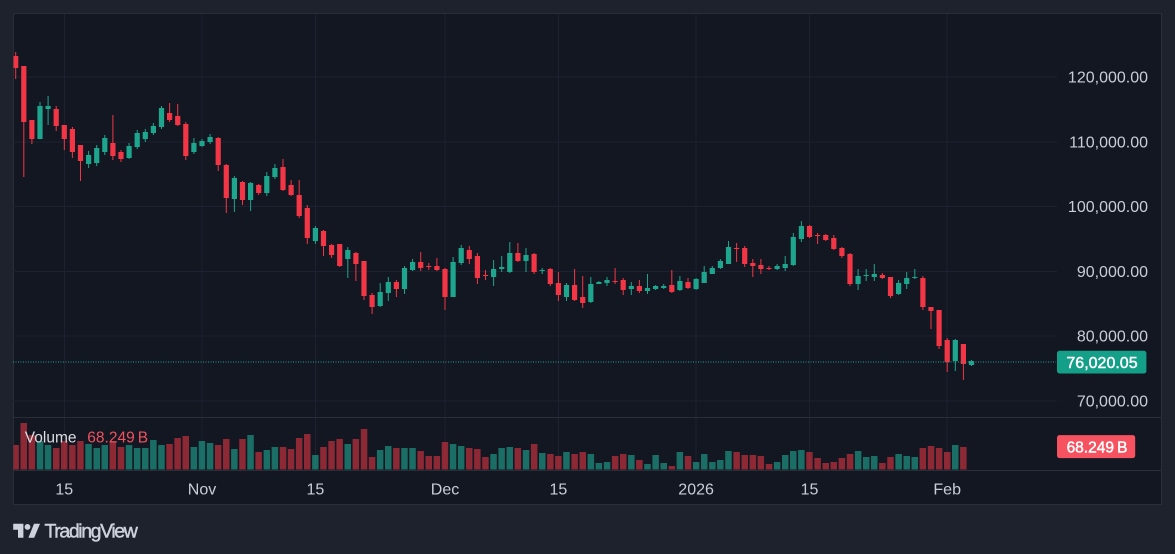 Image resolution: width=1175 pixels, height=554 pixels. I want to click on svg-text: 90,000.00, so click(1112, 272).